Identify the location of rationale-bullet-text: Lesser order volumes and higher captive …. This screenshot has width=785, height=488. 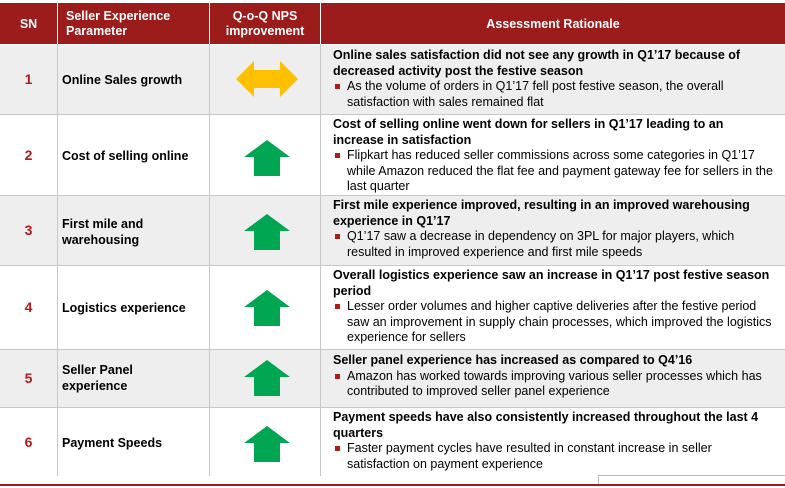
(559, 322).